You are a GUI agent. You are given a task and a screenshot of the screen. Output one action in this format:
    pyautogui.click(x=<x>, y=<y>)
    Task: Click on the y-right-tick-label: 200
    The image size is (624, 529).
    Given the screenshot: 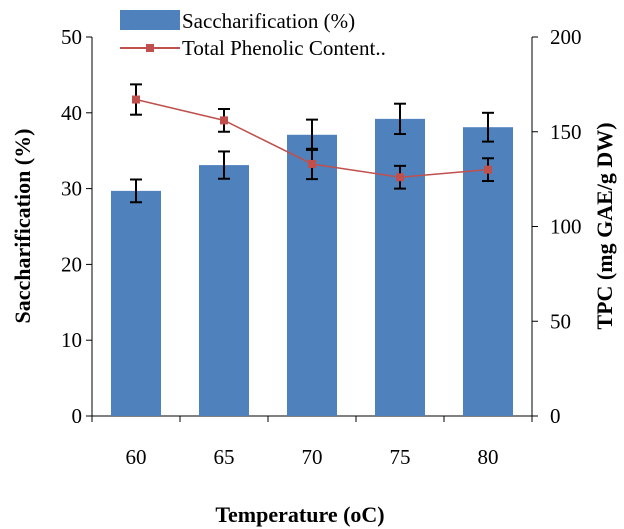 What is the action you would take?
    pyautogui.click(x=566, y=37)
    